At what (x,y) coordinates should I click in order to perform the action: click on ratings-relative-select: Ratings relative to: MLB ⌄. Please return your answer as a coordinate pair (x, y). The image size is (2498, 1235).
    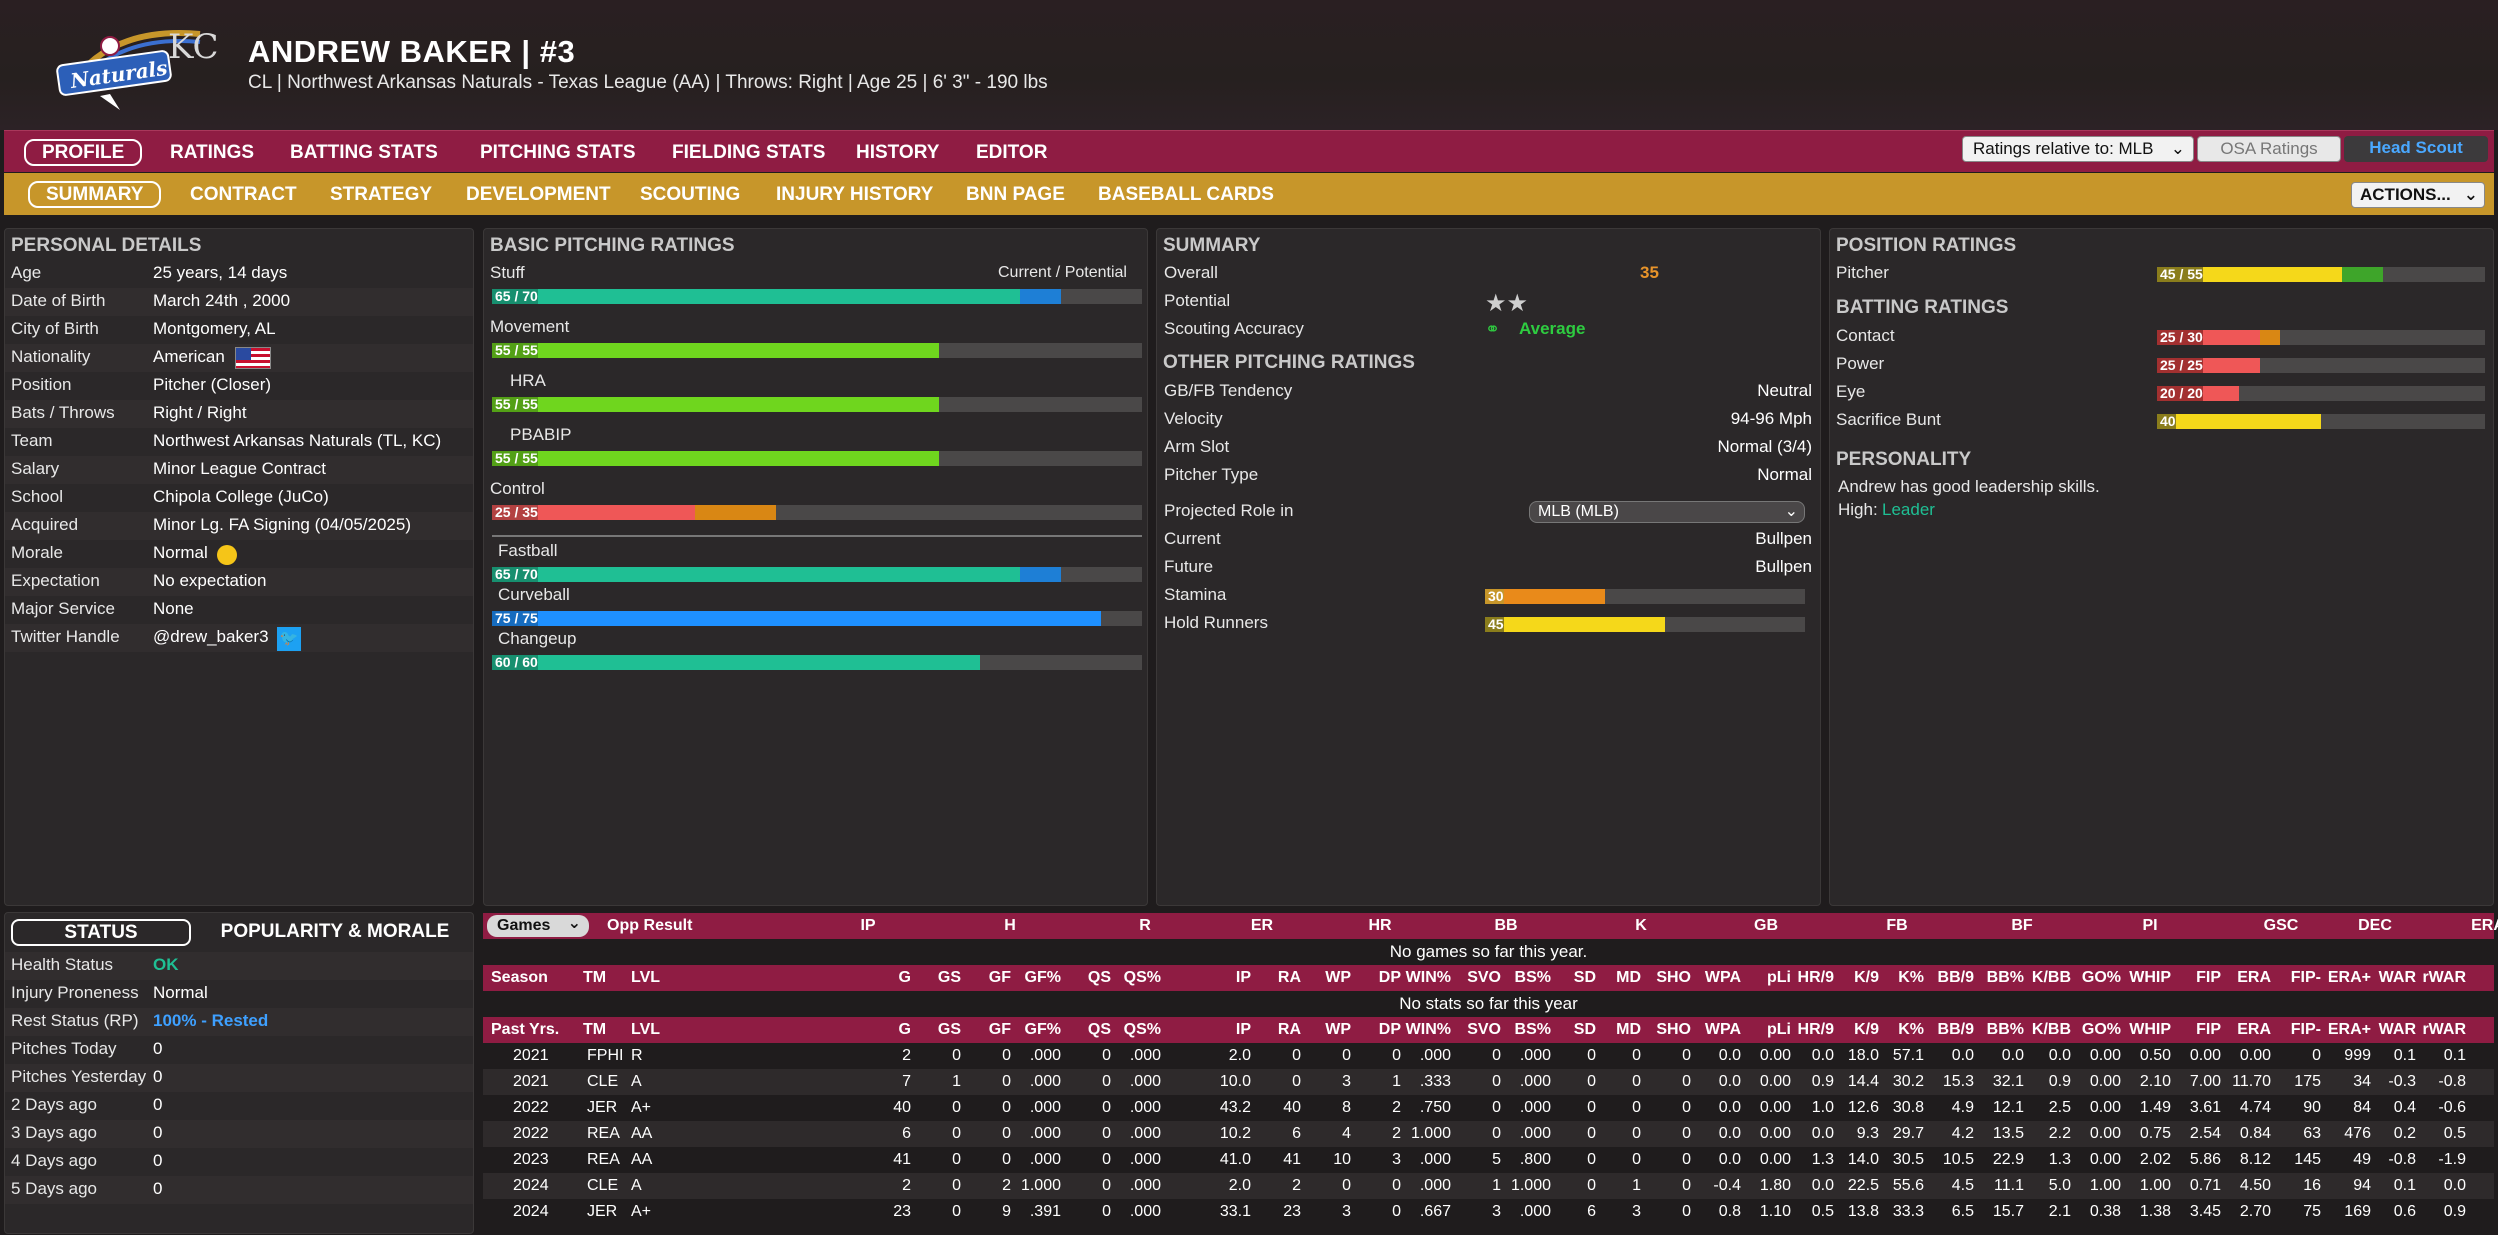
    Looking at the image, I should click on (2078, 149).